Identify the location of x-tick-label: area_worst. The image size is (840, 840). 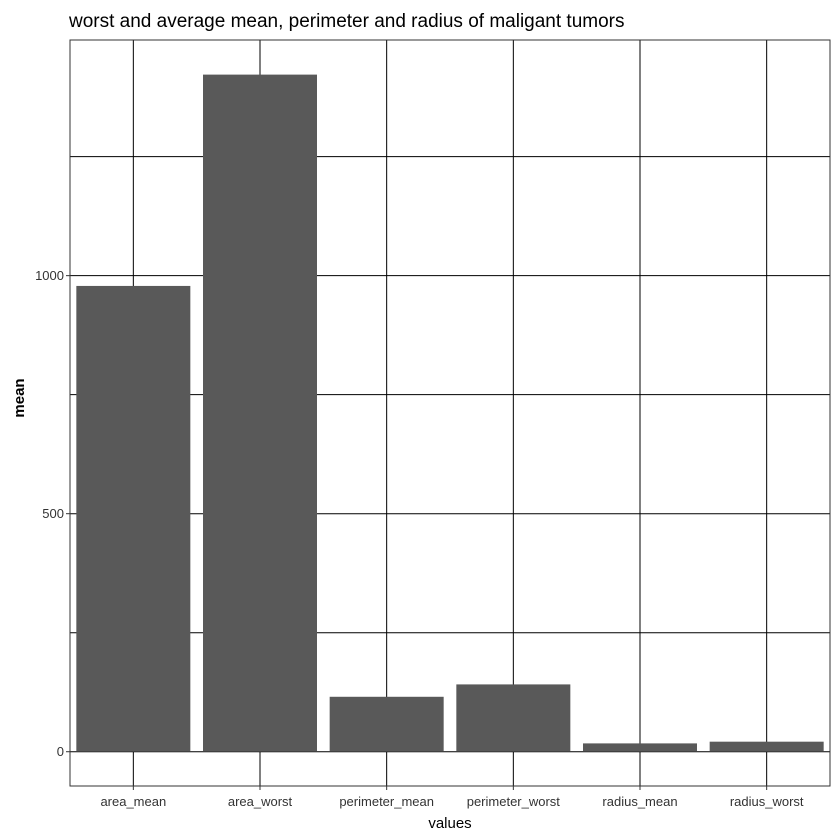
(260, 801).